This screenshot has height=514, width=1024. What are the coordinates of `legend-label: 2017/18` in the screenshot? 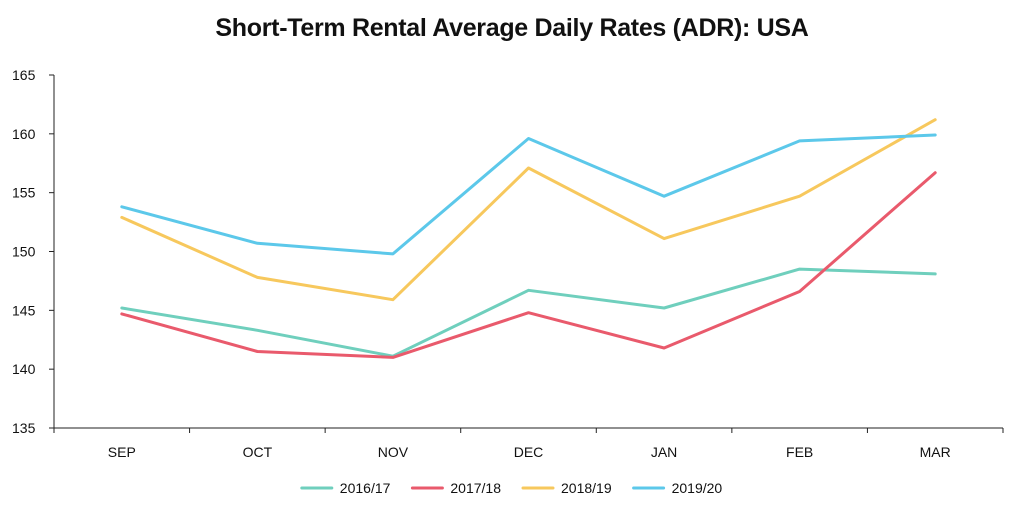 It's located at (475, 488).